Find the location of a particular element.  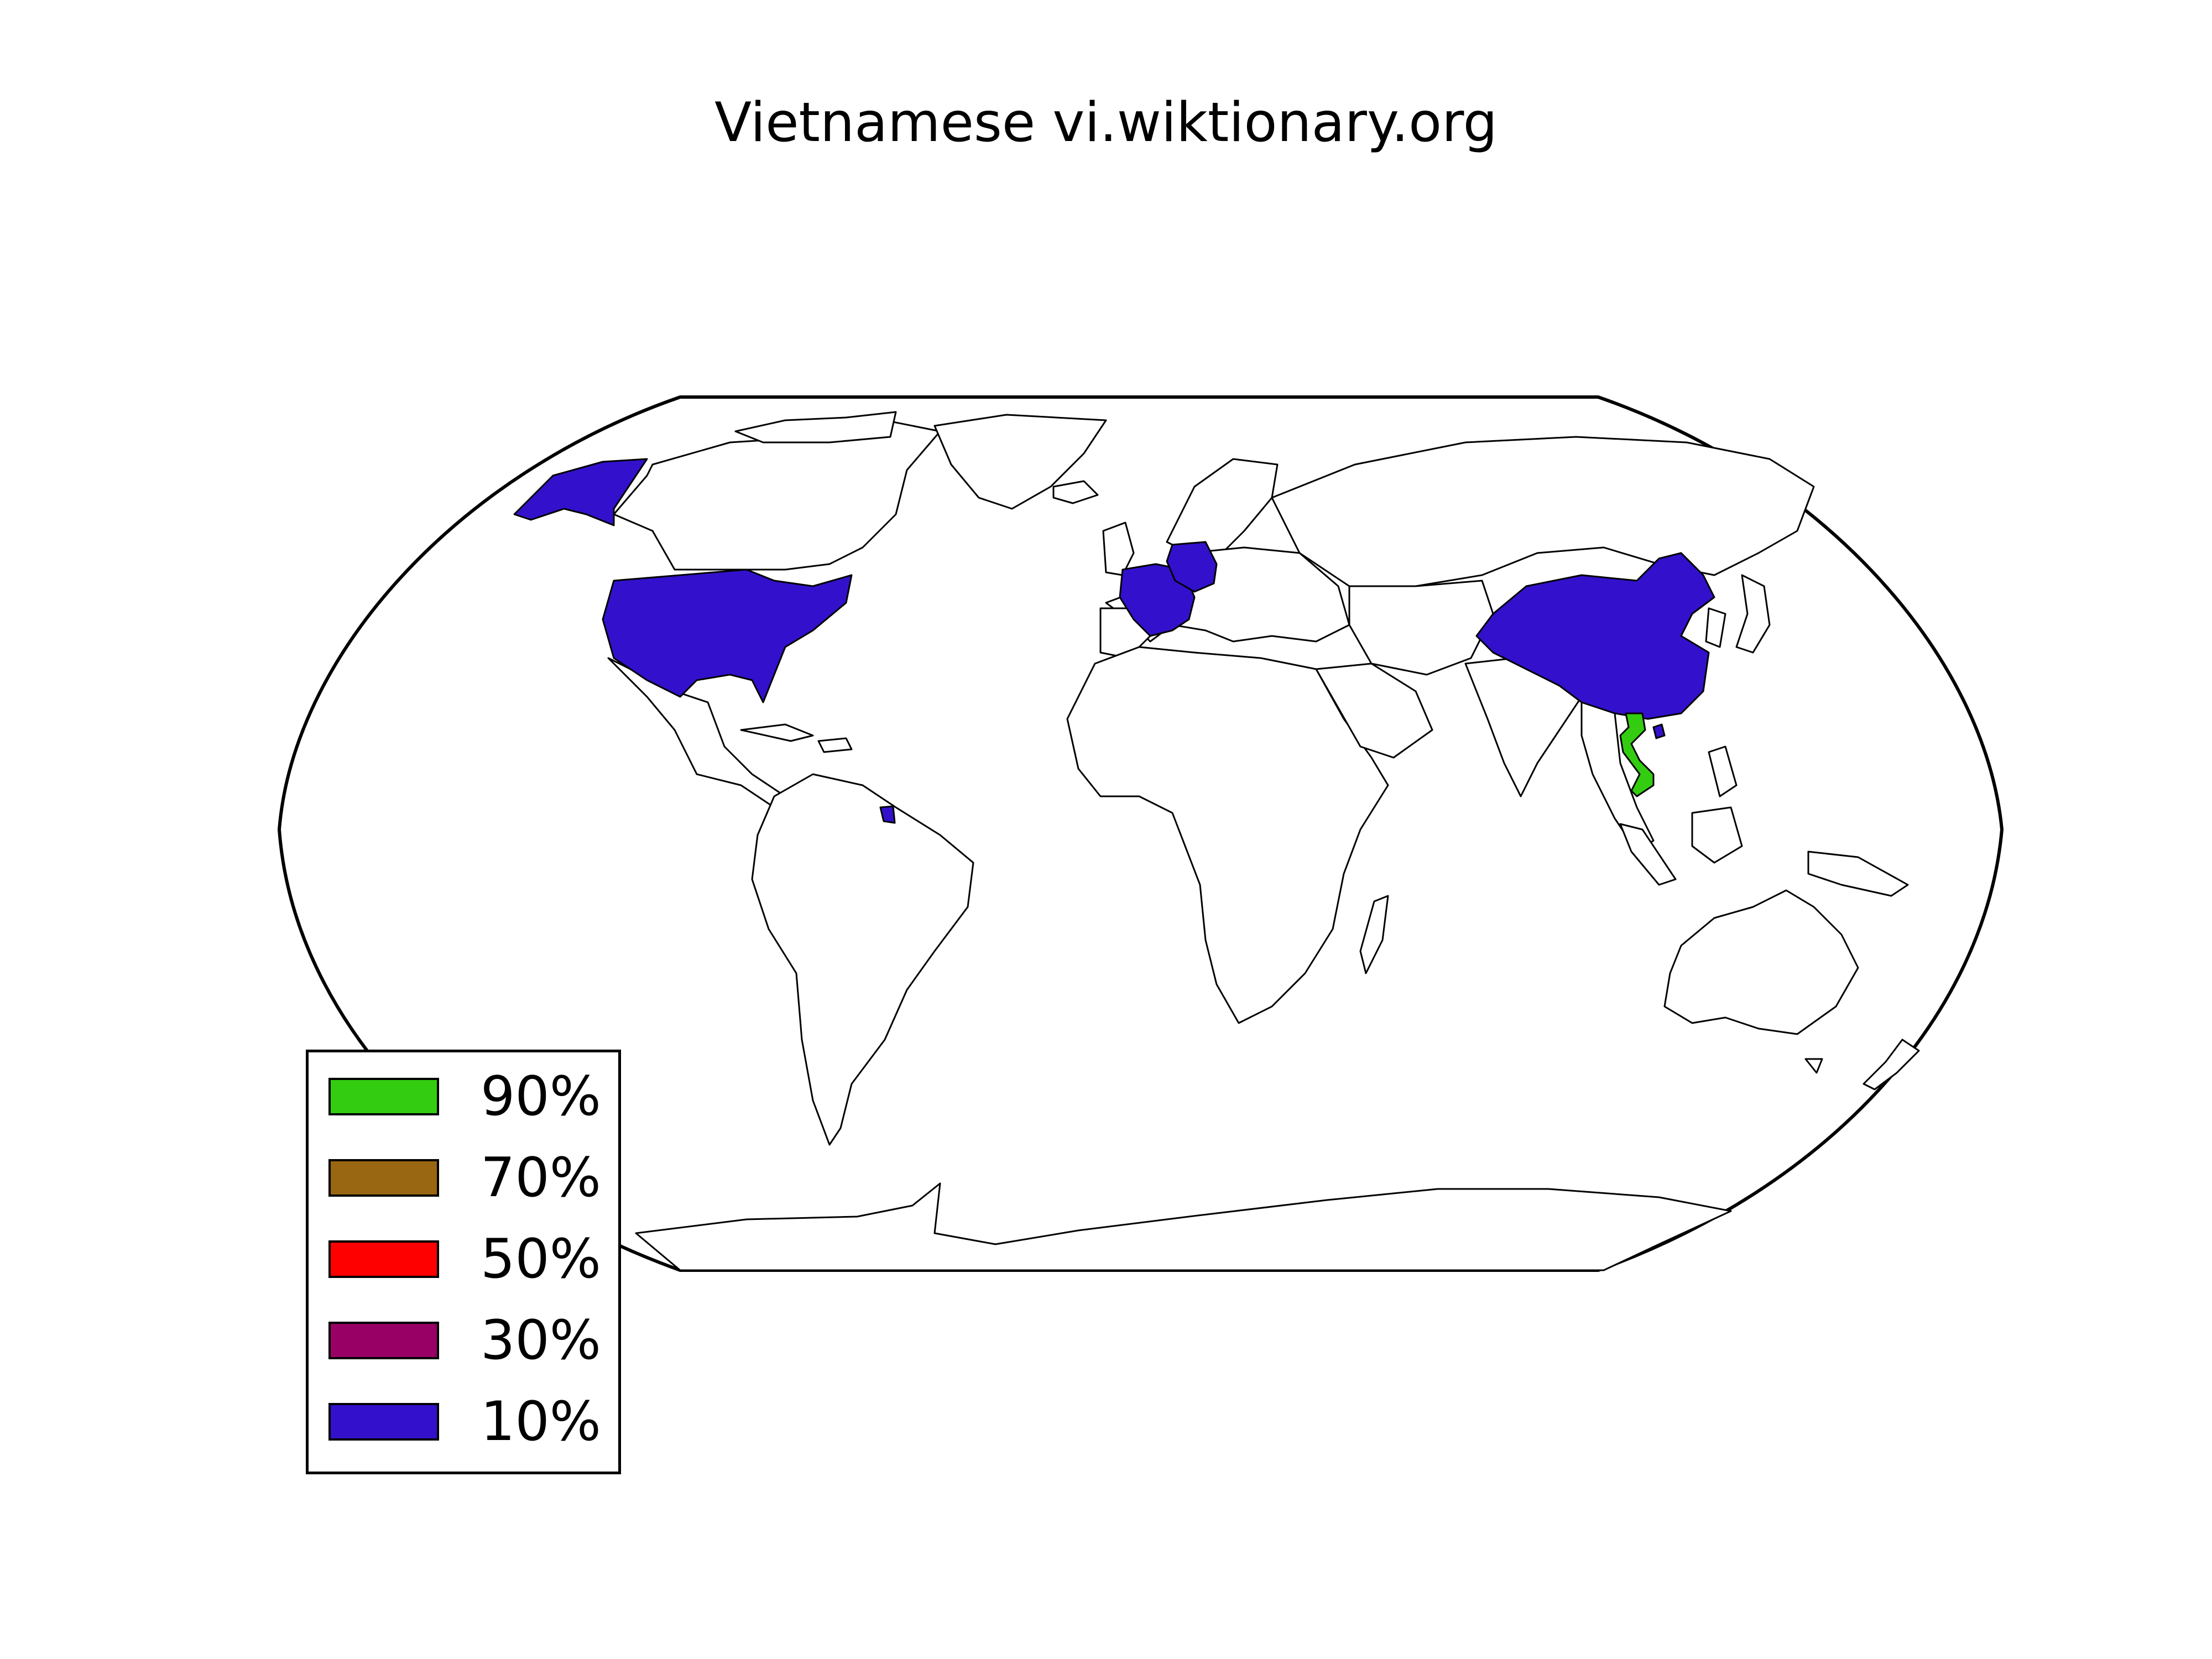

legend-label-10: 10% is located at coordinates (541, 1421).